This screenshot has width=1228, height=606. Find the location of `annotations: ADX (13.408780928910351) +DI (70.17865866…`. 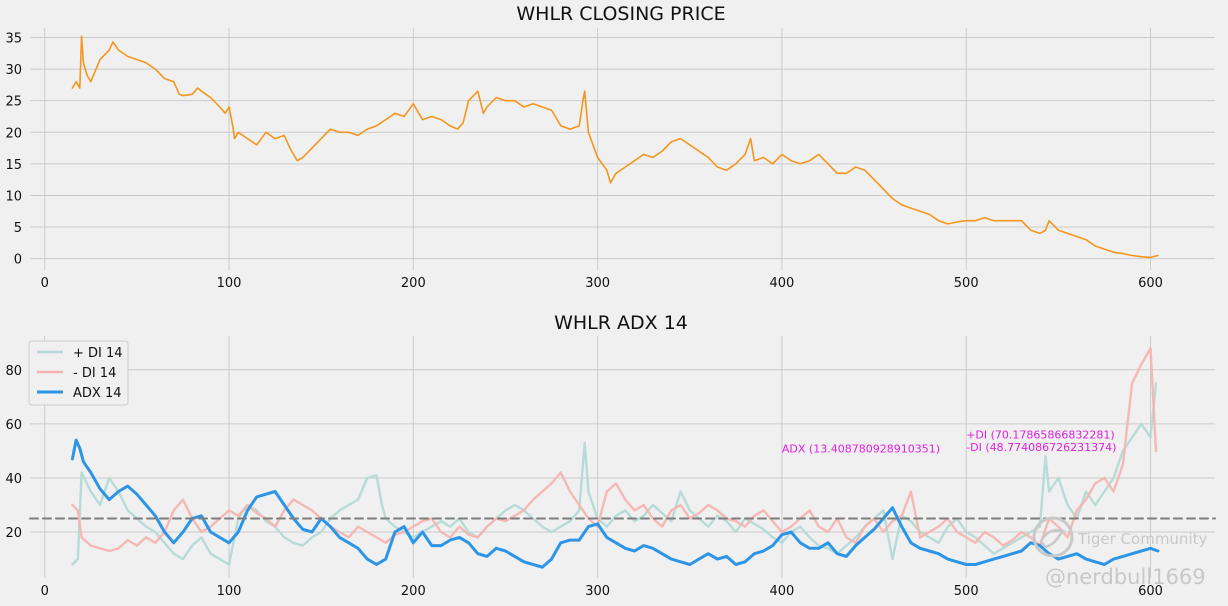

annotations: ADX (13.408780928910351) +DI (70.17865866… is located at coordinates (949, 442).